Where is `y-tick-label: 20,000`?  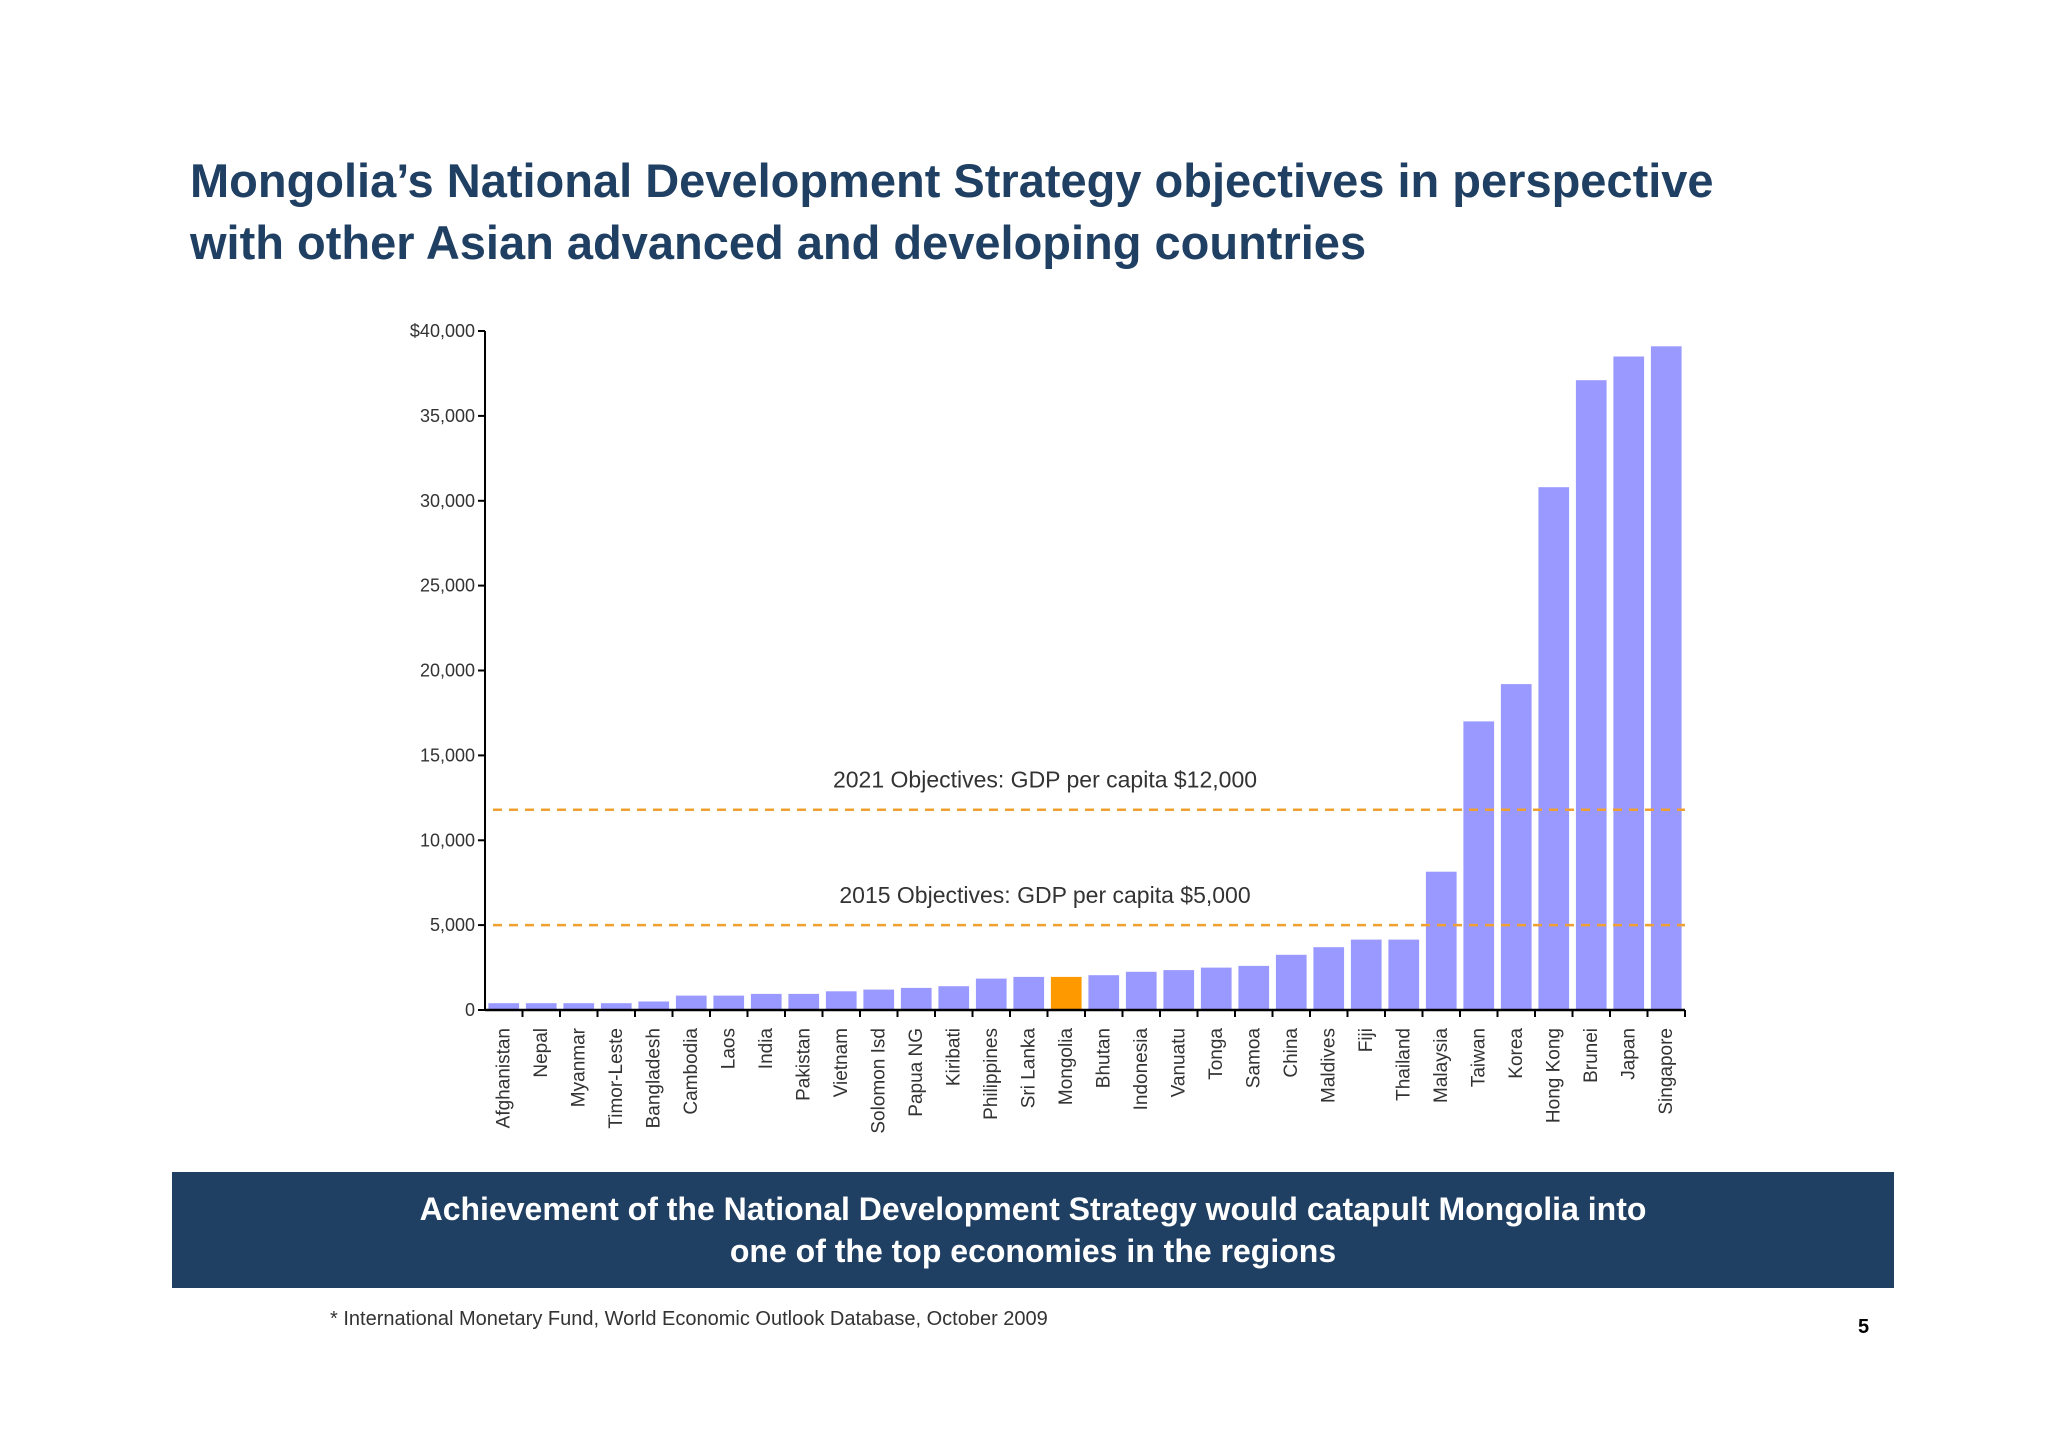 y-tick-label: 20,000 is located at coordinates (447, 671).